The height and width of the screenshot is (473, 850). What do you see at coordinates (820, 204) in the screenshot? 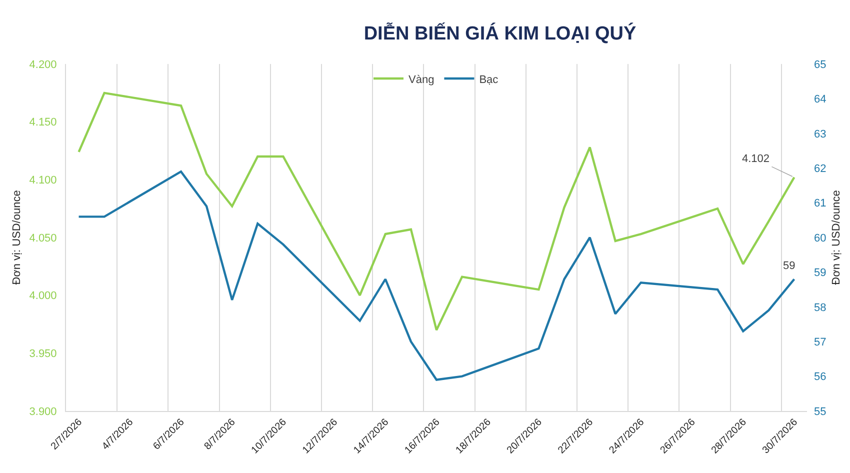
I see `y2-tick-label: 61` at bounding box center [820, 204].